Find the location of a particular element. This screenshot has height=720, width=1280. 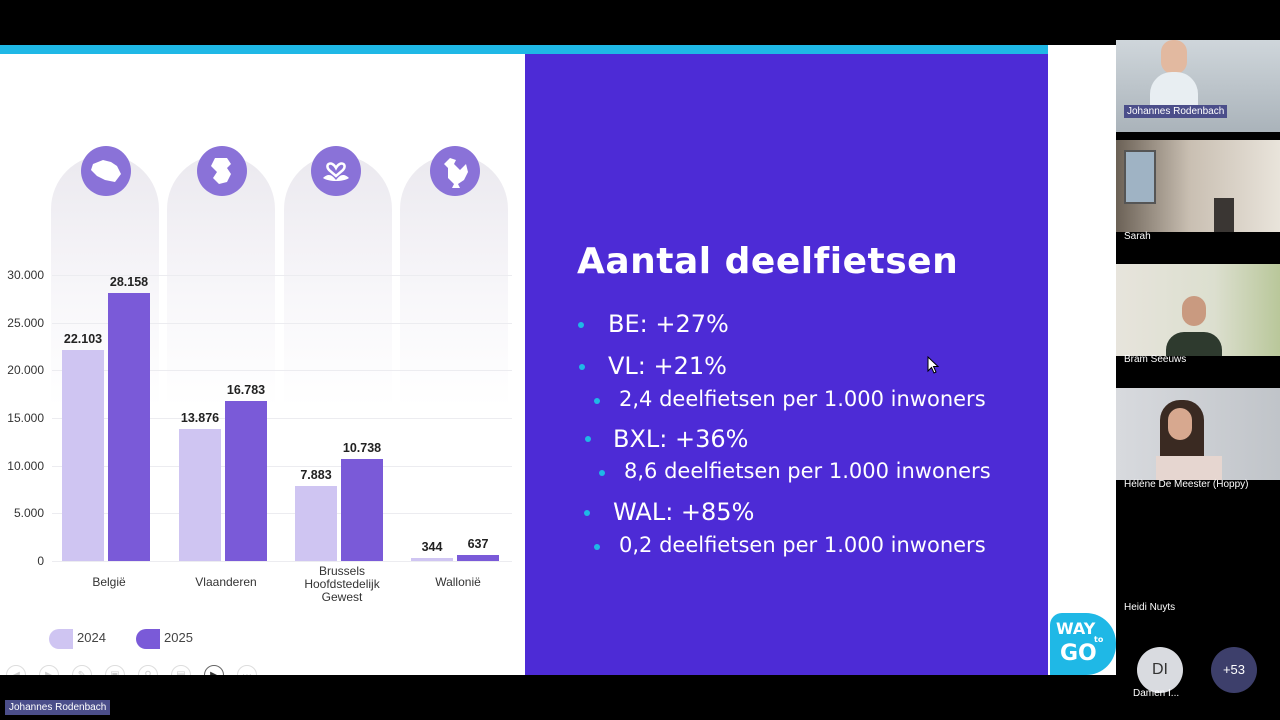

belgium-map-icon is located at coordinates (106, 171).